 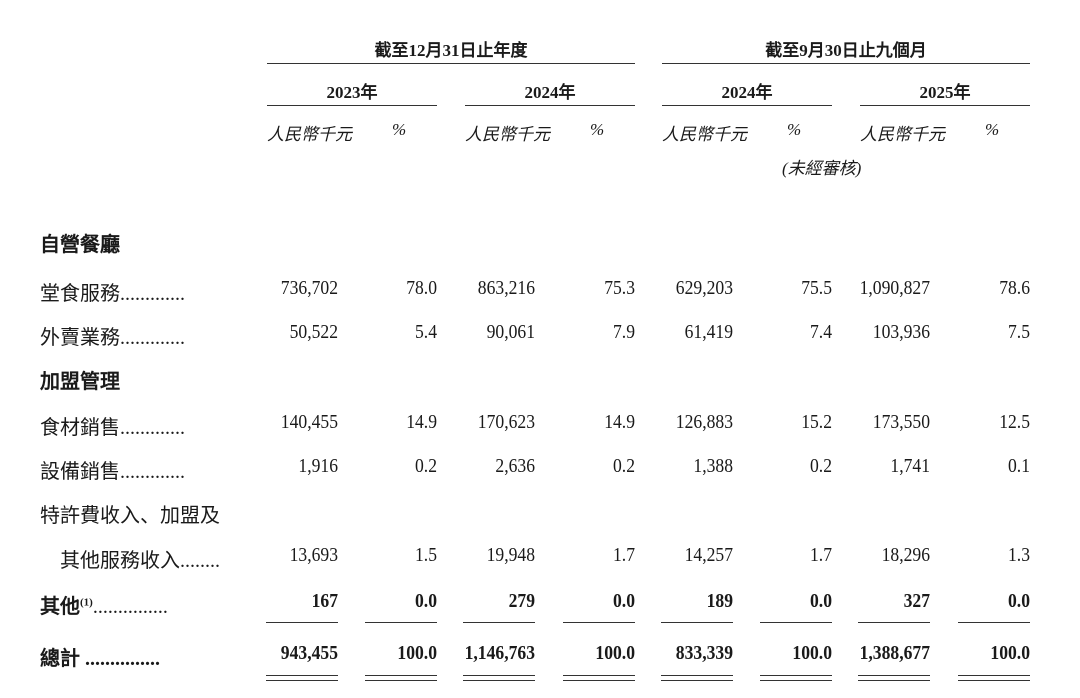 What do you see at coordinates (510, 555) in the screenshot?
I see `amount-cell: 19,948` at bounding box center [510, 555].